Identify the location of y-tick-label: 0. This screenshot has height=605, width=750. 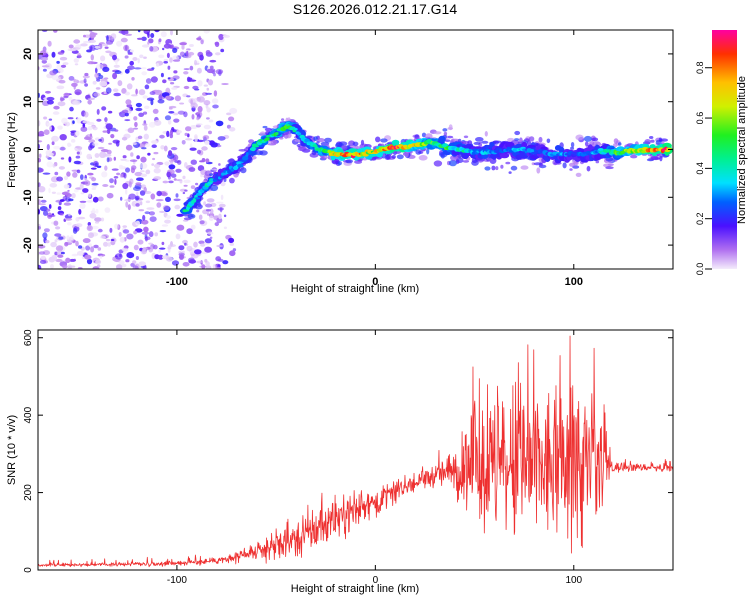
(28, 149).